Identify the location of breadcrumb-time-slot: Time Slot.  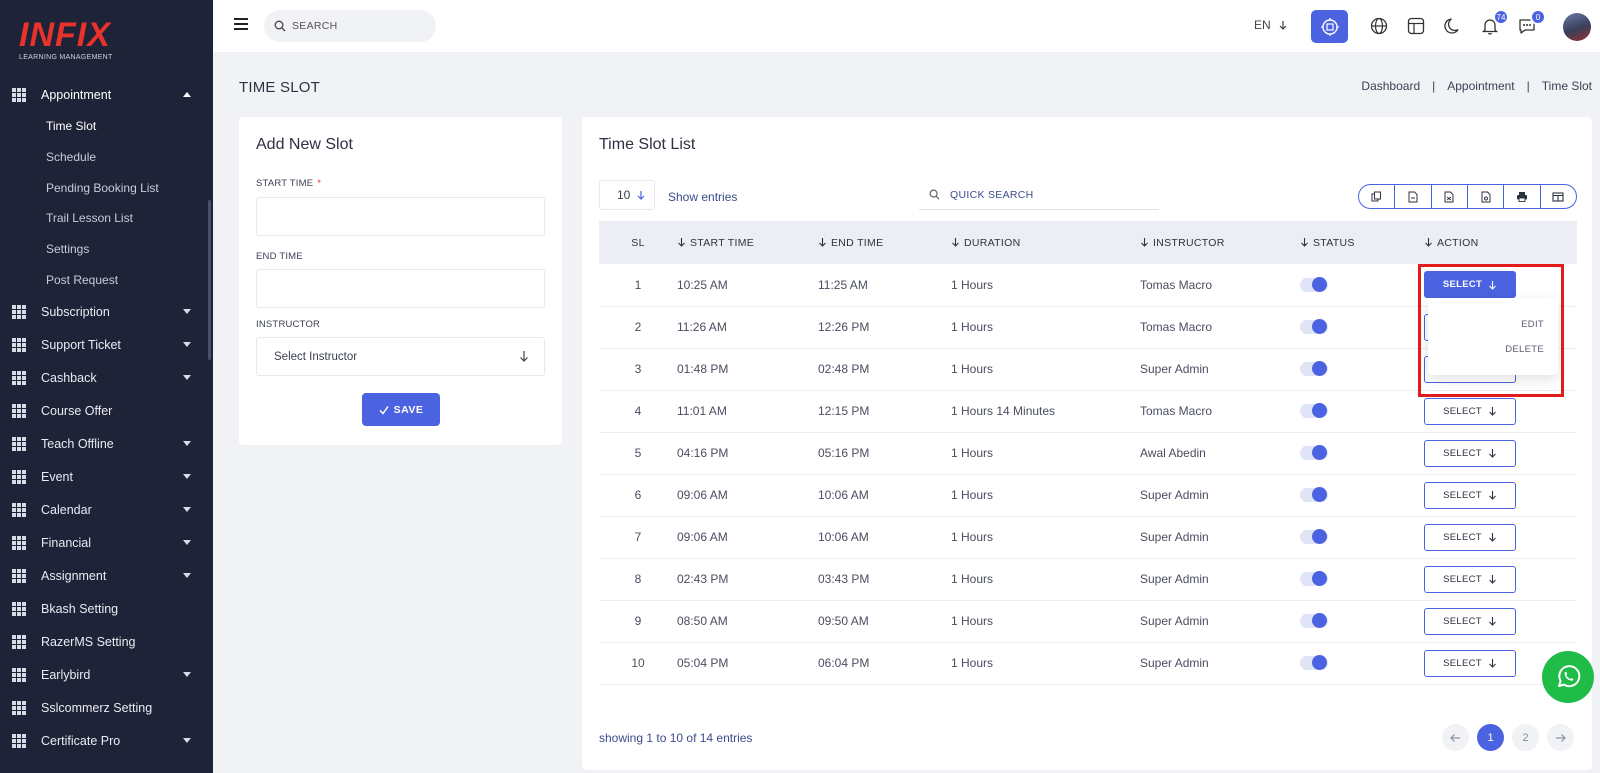
(1566, 86).